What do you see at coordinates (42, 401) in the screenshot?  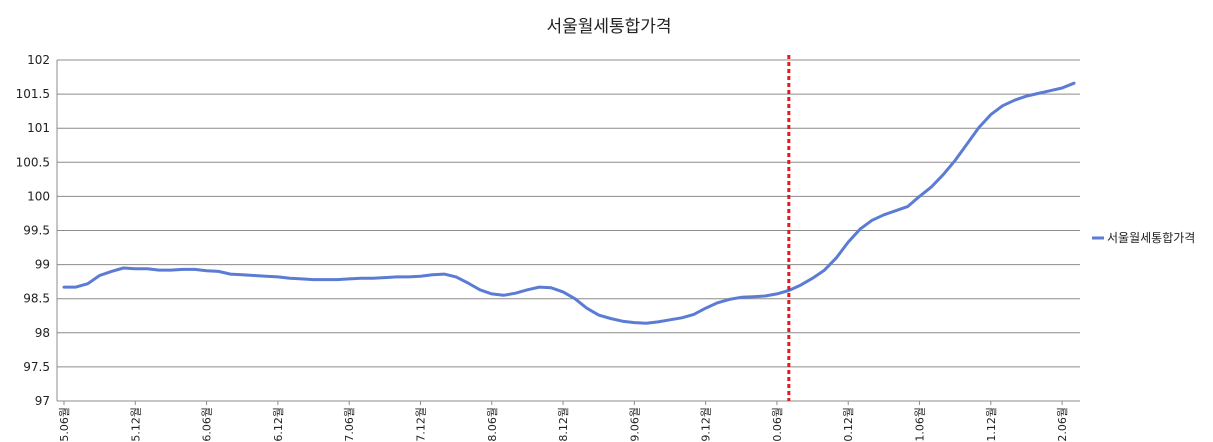 I see `y-tick-label: 97` at bounding box center [42, 401].